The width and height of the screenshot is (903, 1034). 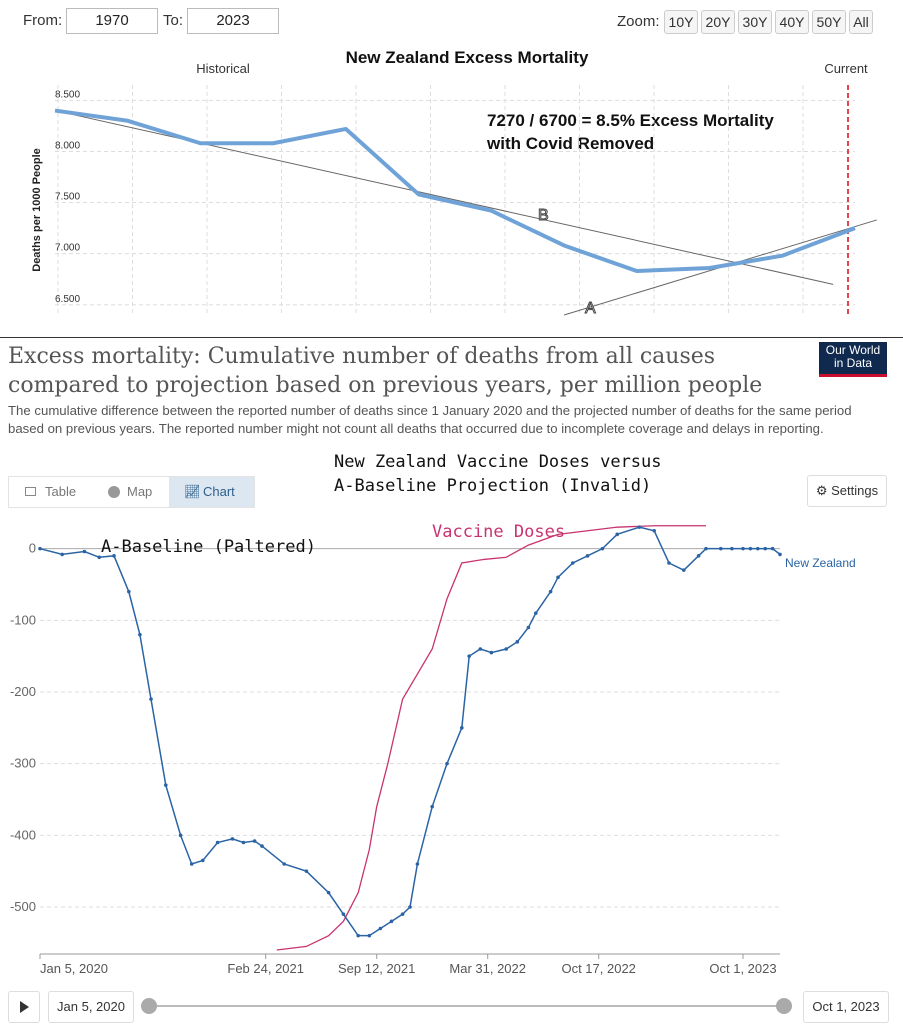 What do you see at coordinates (192, 491) in the screenshot?
I see `line-chart-icon: 📈︎` at bounding box center [192, 491].